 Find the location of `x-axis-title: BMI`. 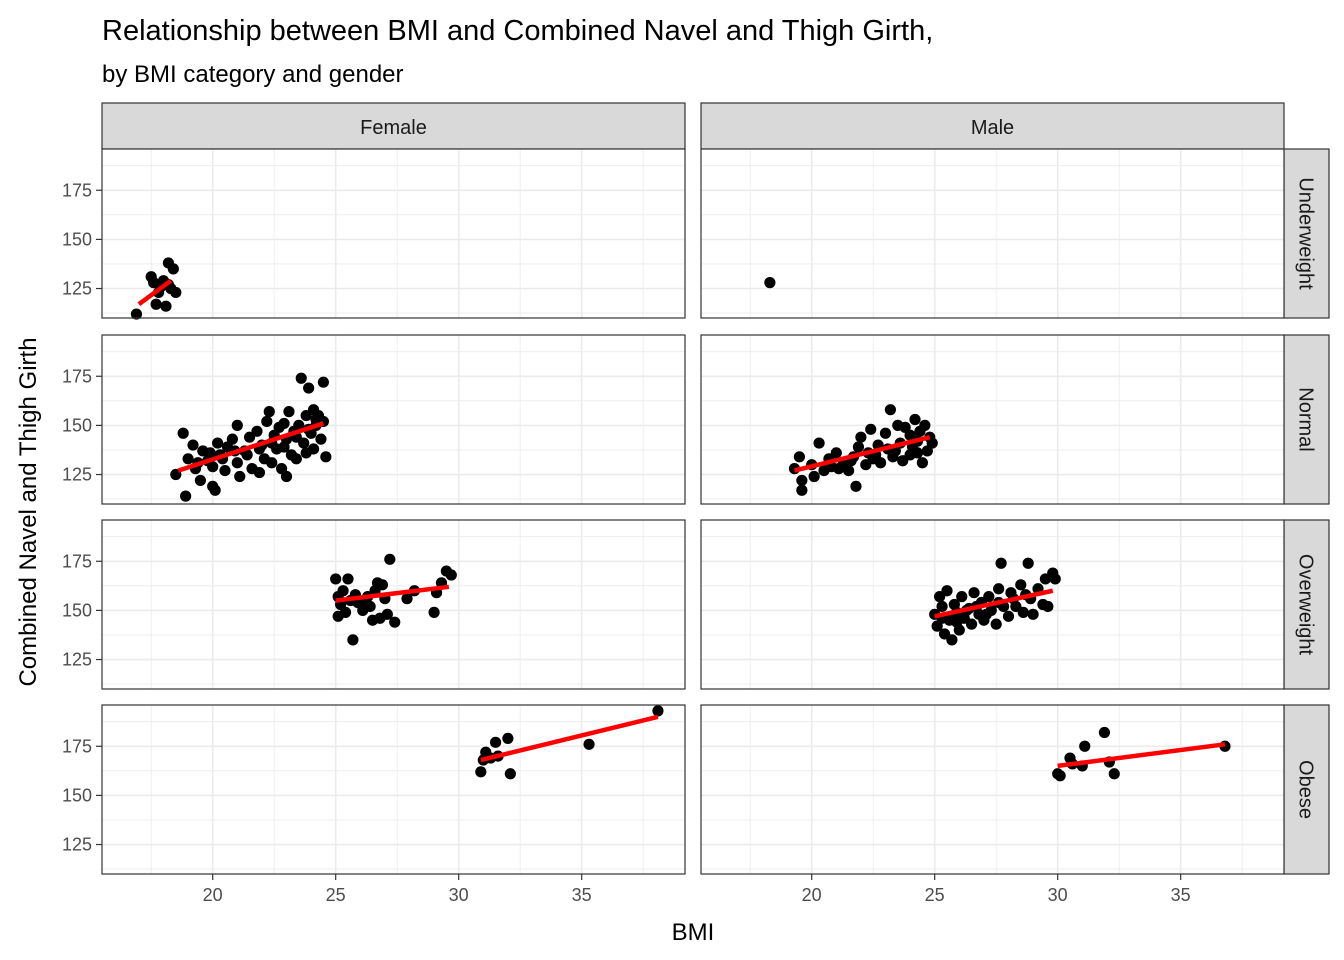

x-axis-title: BMI is located at coordinates (693, 932).